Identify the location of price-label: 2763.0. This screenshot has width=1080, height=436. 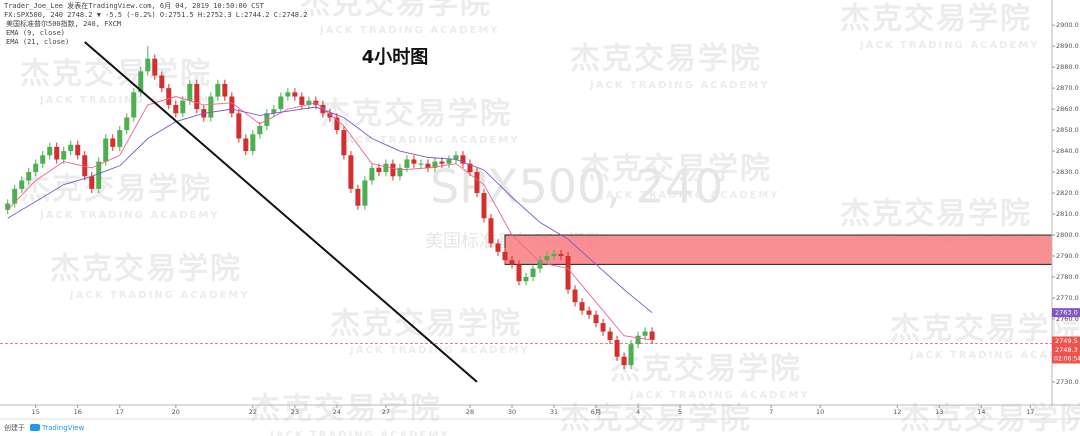
(1066, 313).